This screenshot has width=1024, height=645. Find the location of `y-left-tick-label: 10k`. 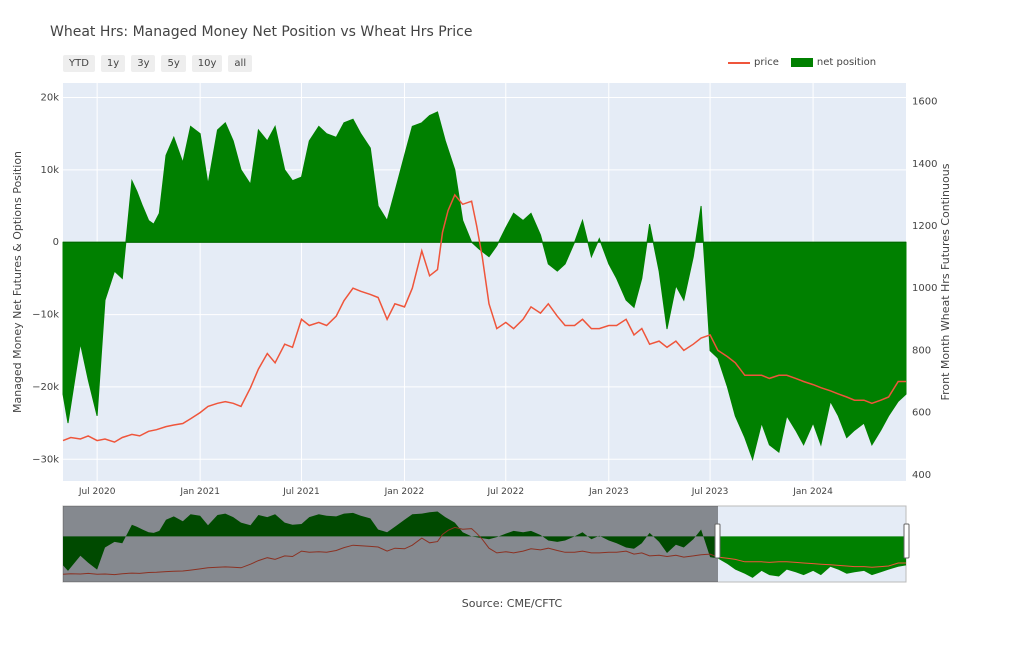

y-left-tick-label: 10k is located at coordinates (49, 170).